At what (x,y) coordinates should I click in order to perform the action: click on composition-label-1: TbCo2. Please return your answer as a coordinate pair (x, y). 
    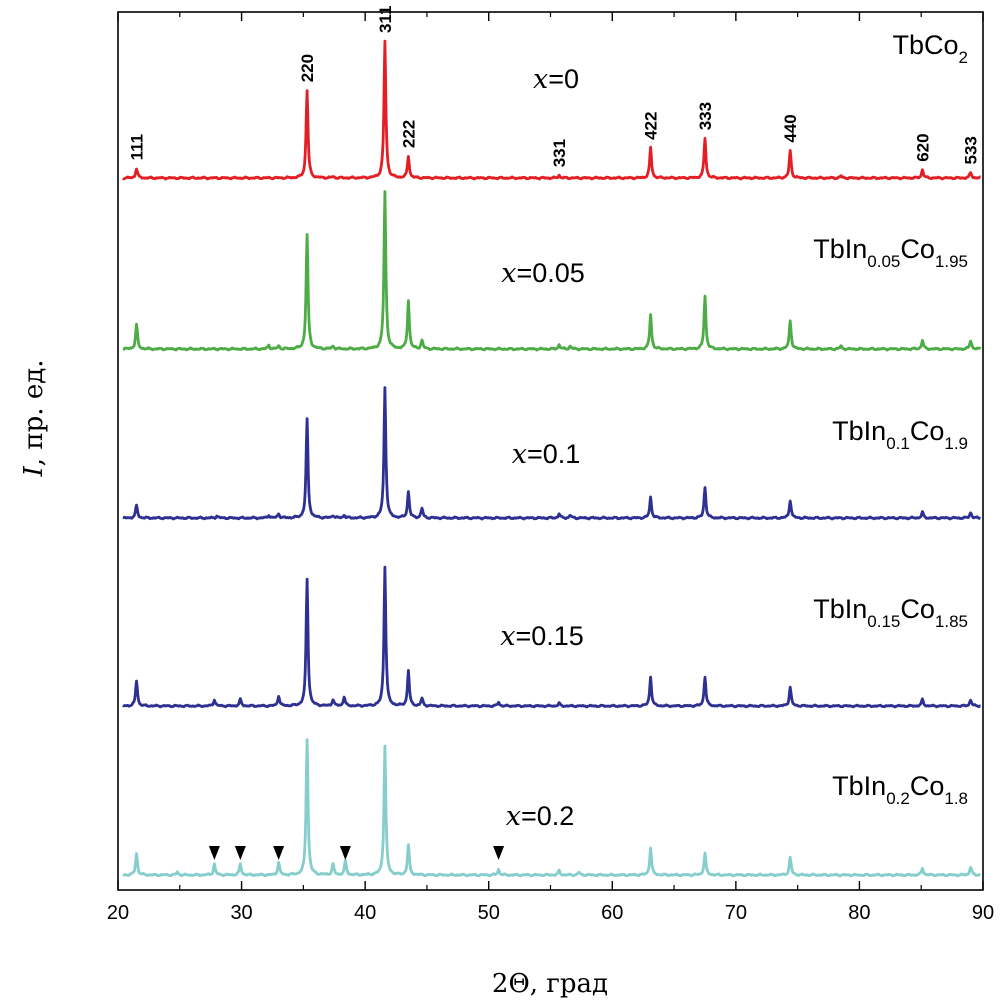
    Looking at the image, I should click on (931, 48).